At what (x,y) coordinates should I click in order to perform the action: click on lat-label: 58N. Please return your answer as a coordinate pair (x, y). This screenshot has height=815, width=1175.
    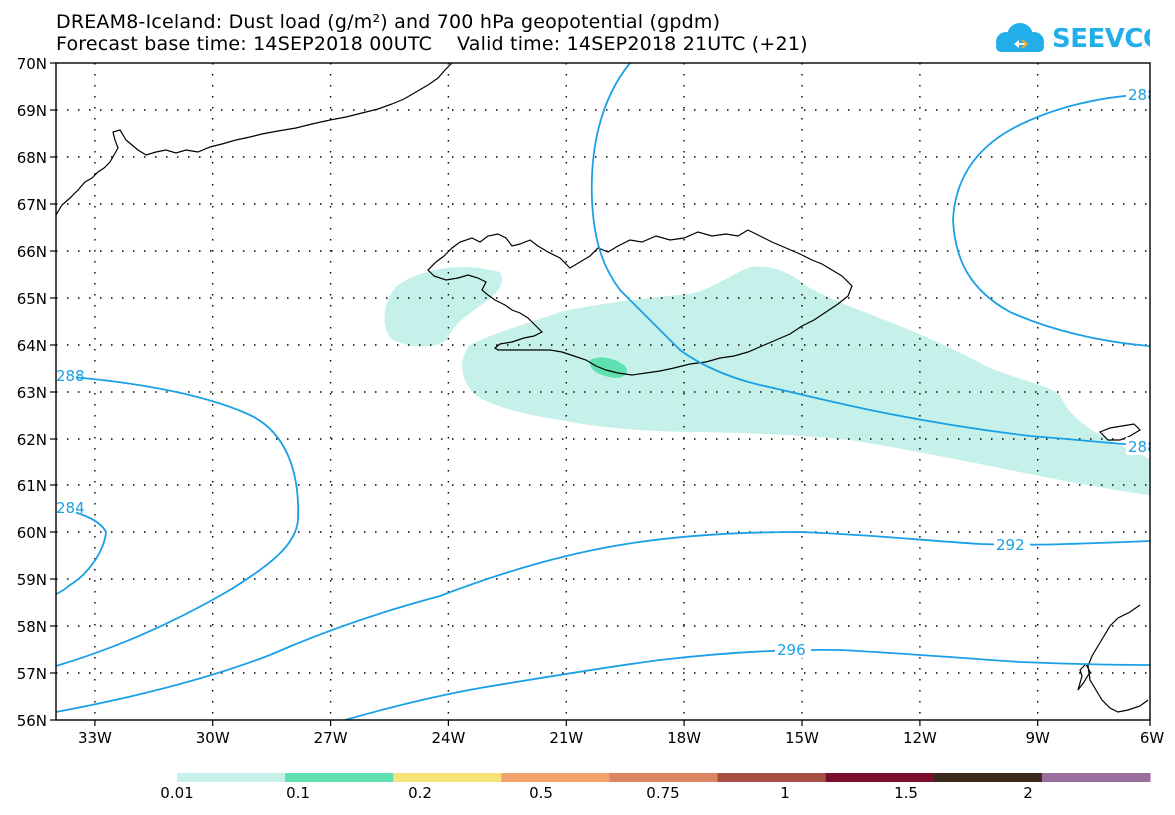
    Looking at the image, I should click on (32, 627).